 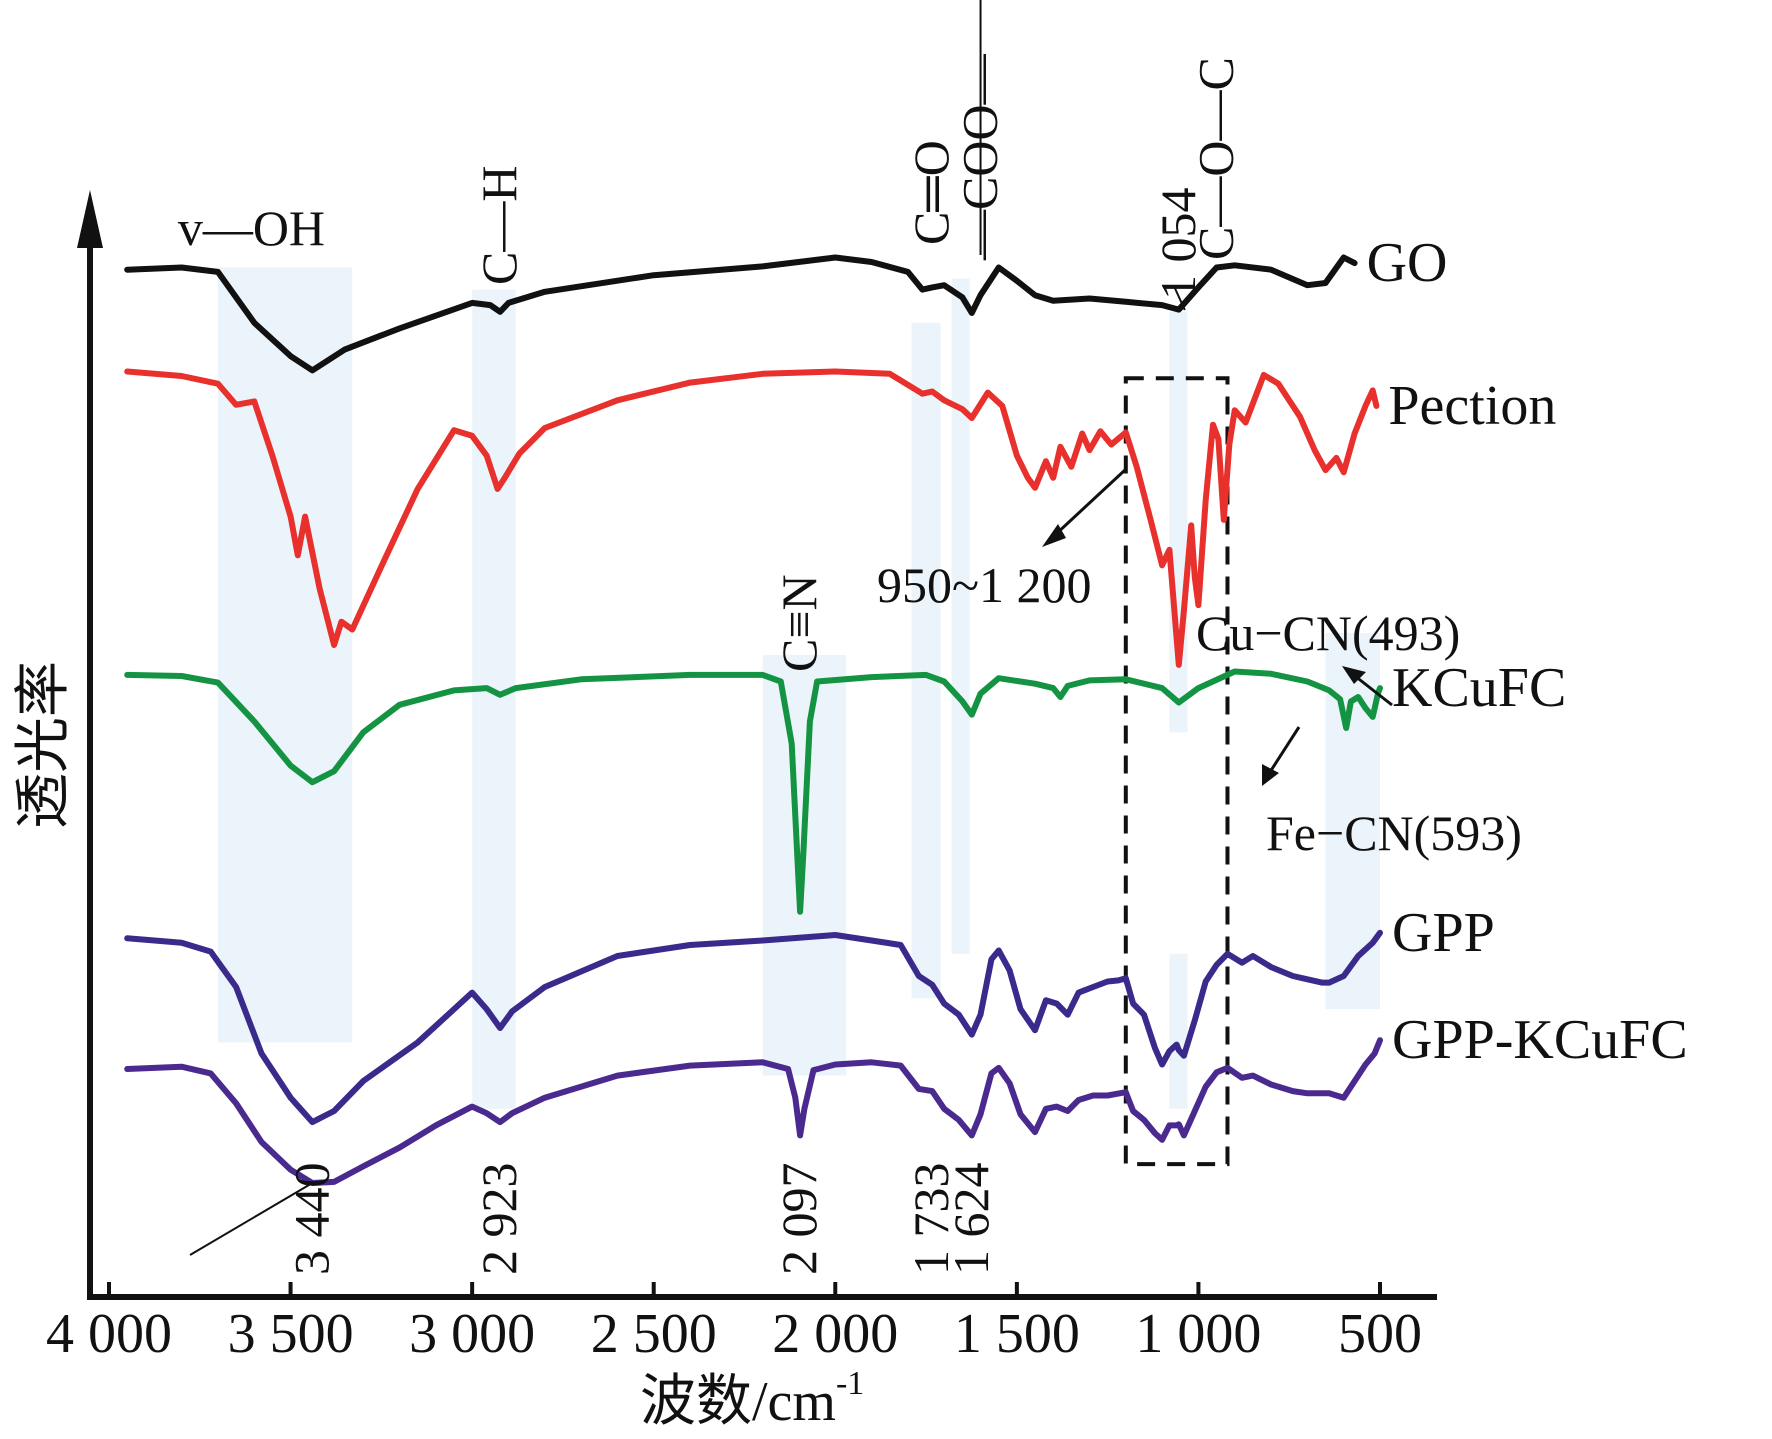 I want to click on band-label-v-oh: v—OH, so click(x=251, y=228).